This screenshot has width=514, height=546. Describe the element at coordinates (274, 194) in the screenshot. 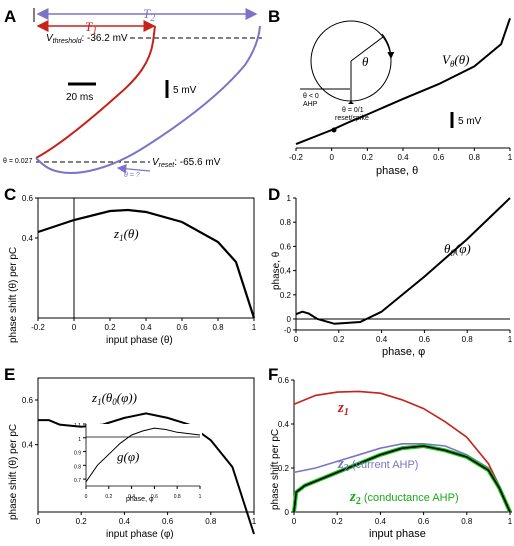

I see `panel-label-d: D` at that location.